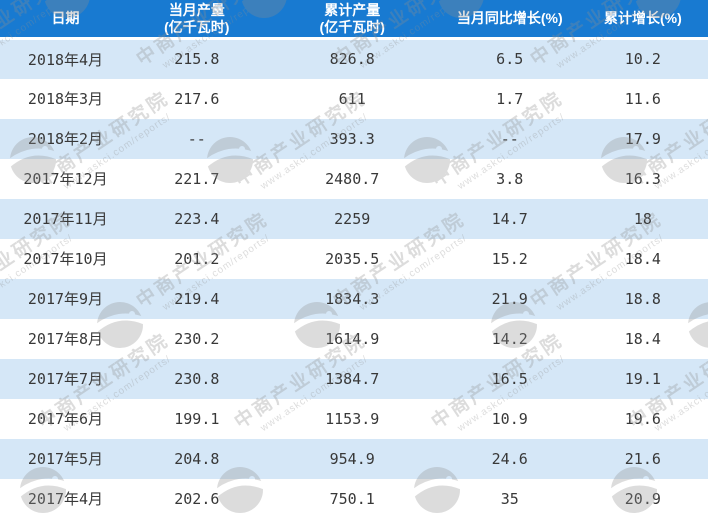 This screenshot has height=521, width=708. I want to click on cell-monthly-yoy-growth: 35, so click(509, 498).